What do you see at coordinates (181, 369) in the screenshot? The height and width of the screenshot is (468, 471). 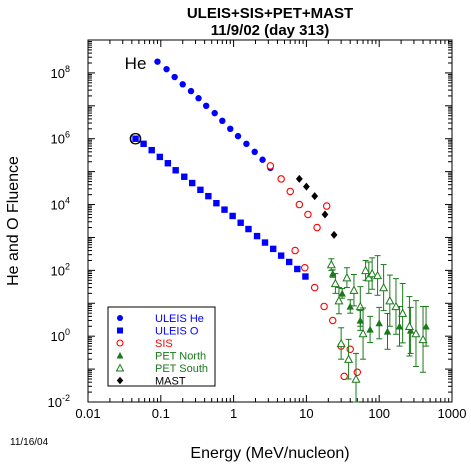 I see `legend-label: PET South` at bounding box center [181, 369].